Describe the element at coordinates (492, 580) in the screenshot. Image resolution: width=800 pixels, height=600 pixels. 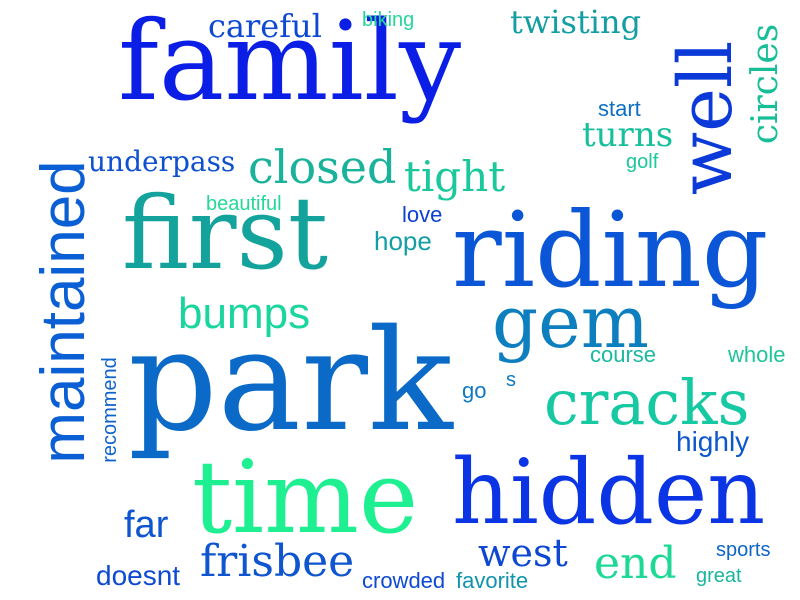
I see `word-favorite: favorite` at that location.